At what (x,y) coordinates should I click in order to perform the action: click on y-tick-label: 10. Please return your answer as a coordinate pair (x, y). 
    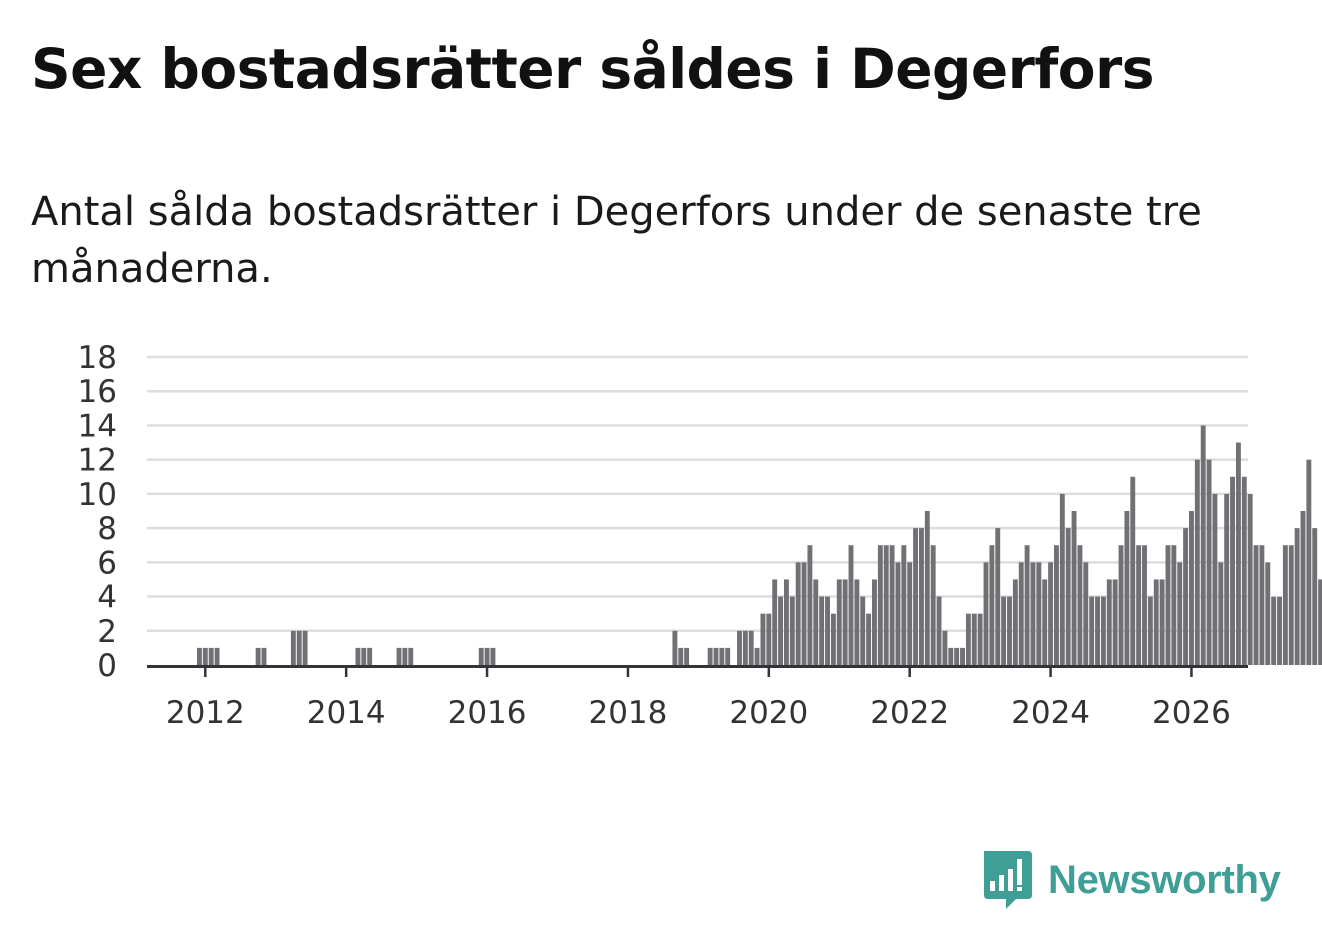
    Looking at the image, I should click on (97, 495).